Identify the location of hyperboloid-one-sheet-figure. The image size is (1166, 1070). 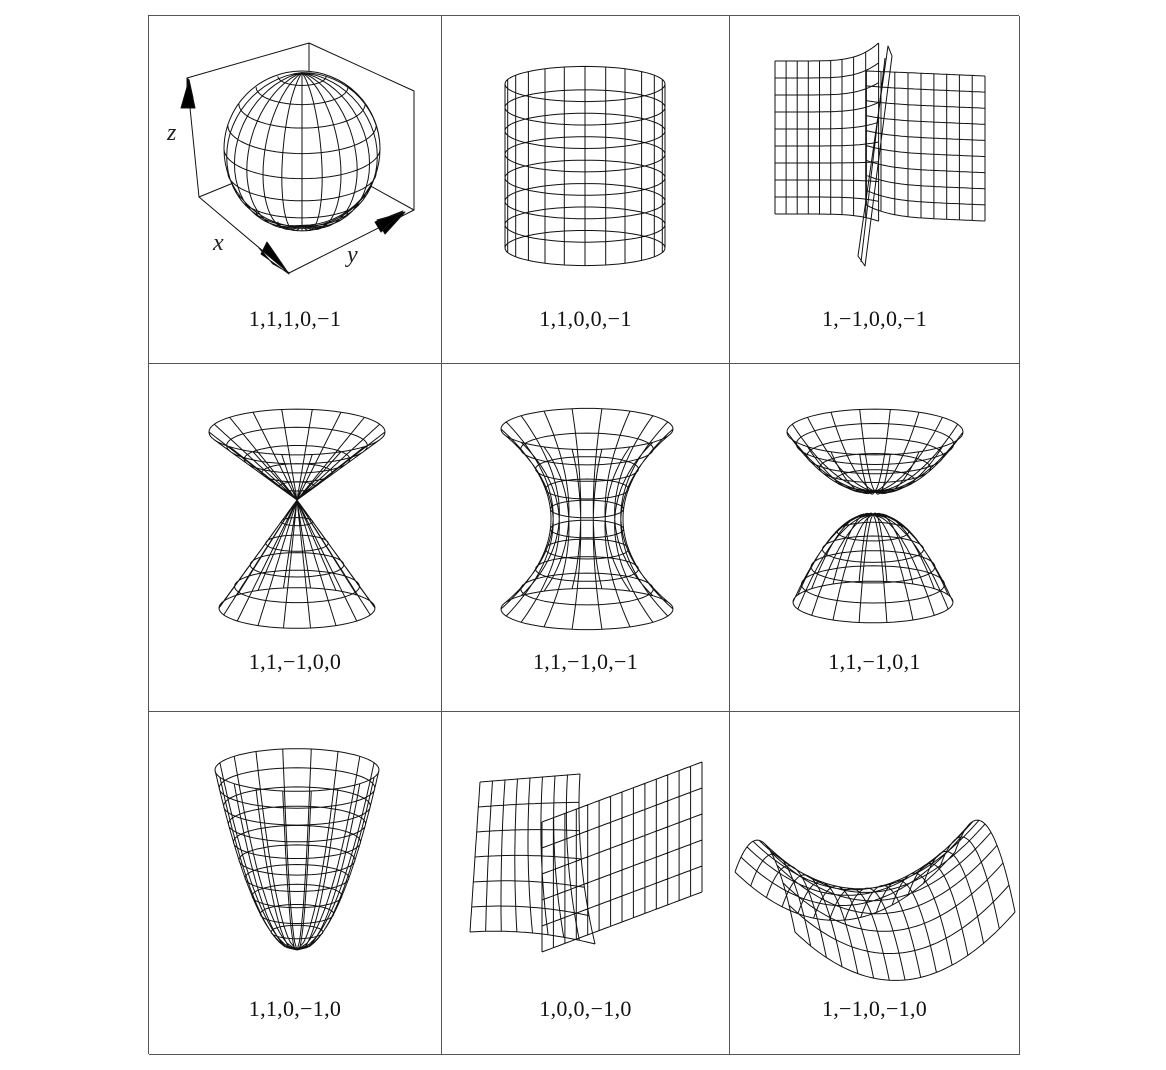
(587, 519).